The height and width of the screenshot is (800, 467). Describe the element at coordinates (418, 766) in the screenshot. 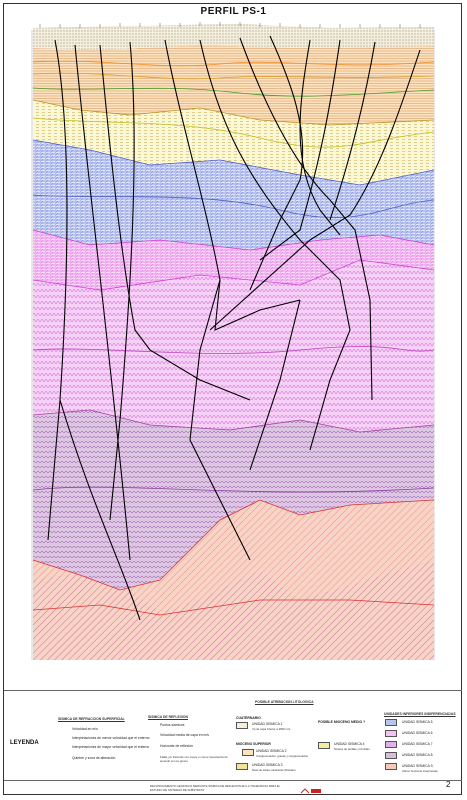

I see `unit9-label: UNIDAD SISMICA 9,` at that location.